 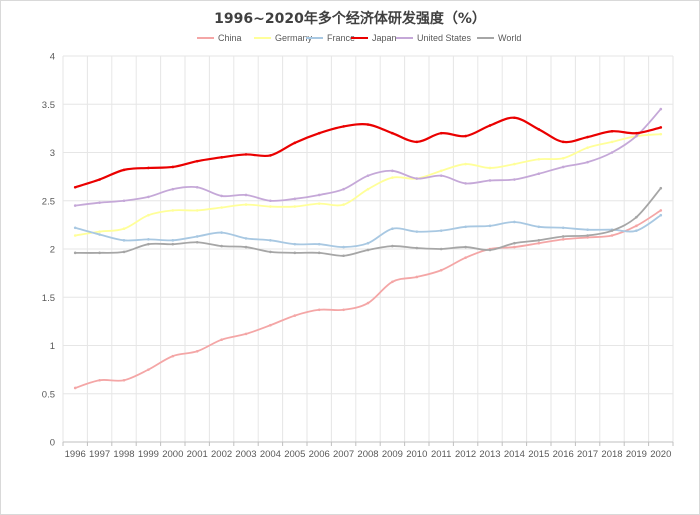 What do you see at coordinates (123, 454) in the screenshot?
I see `x-tick-label: 1998` at bounding box center [123, 454].